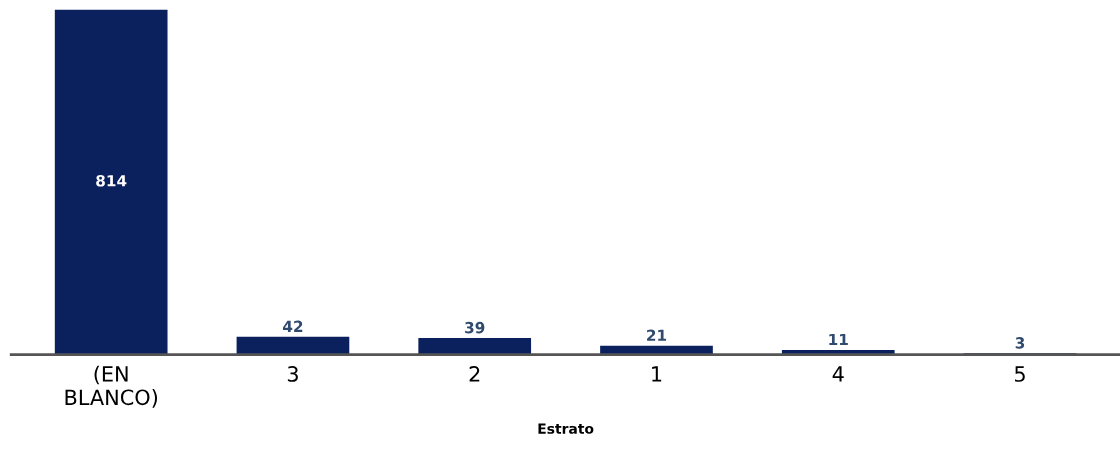 This screenshot has width=1120, height=476. What do you see at coordinates (111, 180) in the screenshot?
I see `data-label: 814` at bounding box center [111, 180].